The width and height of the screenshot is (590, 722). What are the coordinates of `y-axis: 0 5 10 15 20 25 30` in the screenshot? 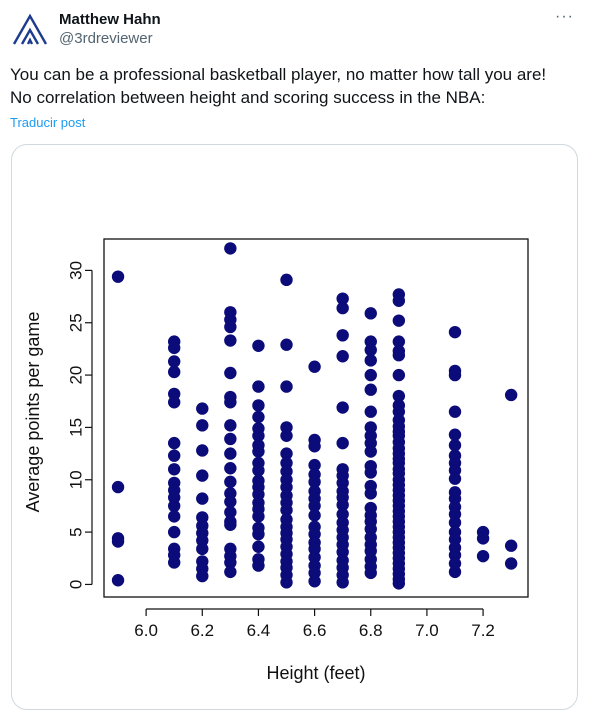 It's located at (79, 425).